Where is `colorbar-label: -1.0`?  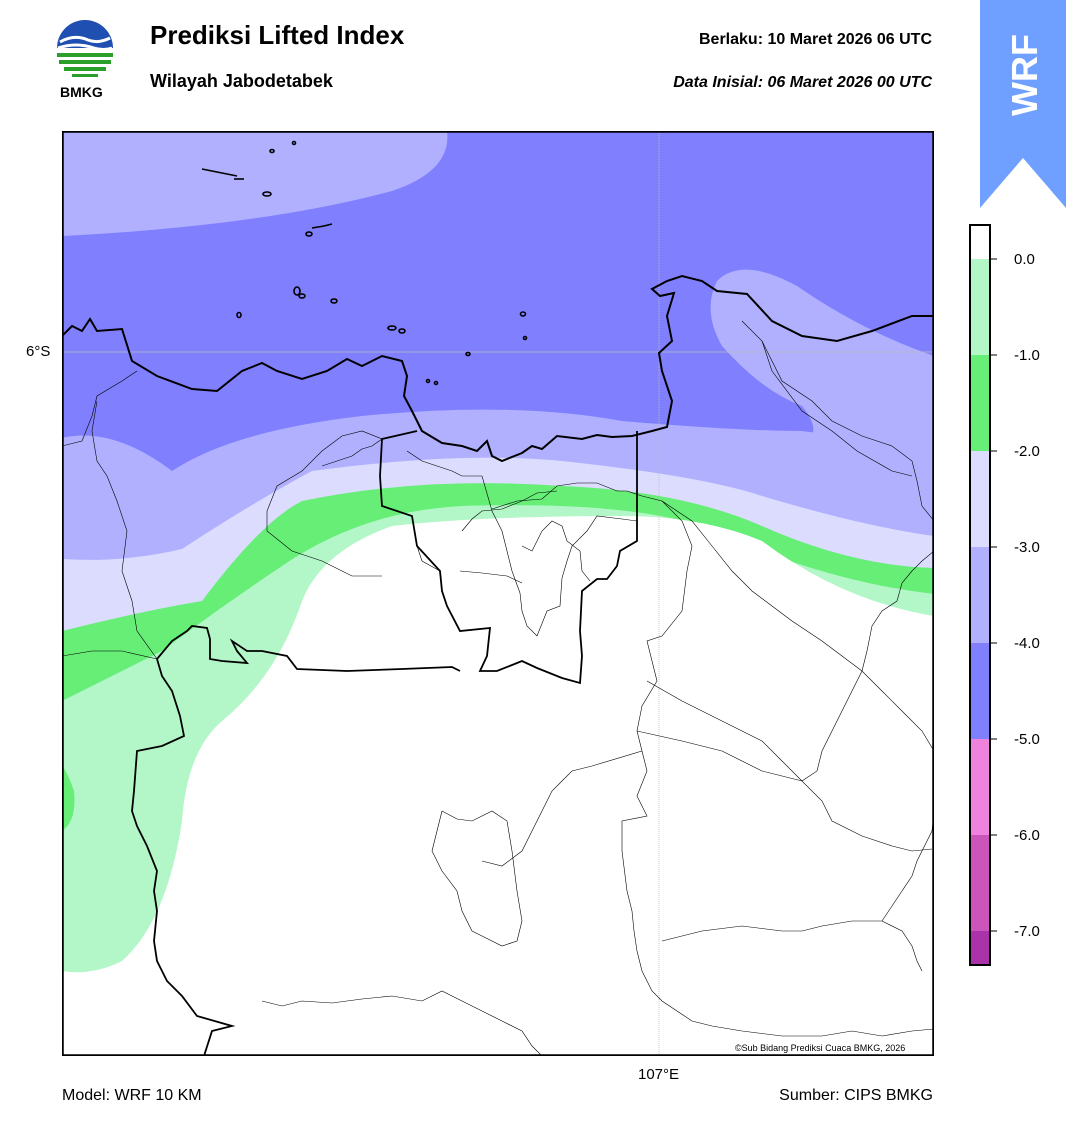 colorbar-label: -1.0 is located at coordinates (1027, 355).